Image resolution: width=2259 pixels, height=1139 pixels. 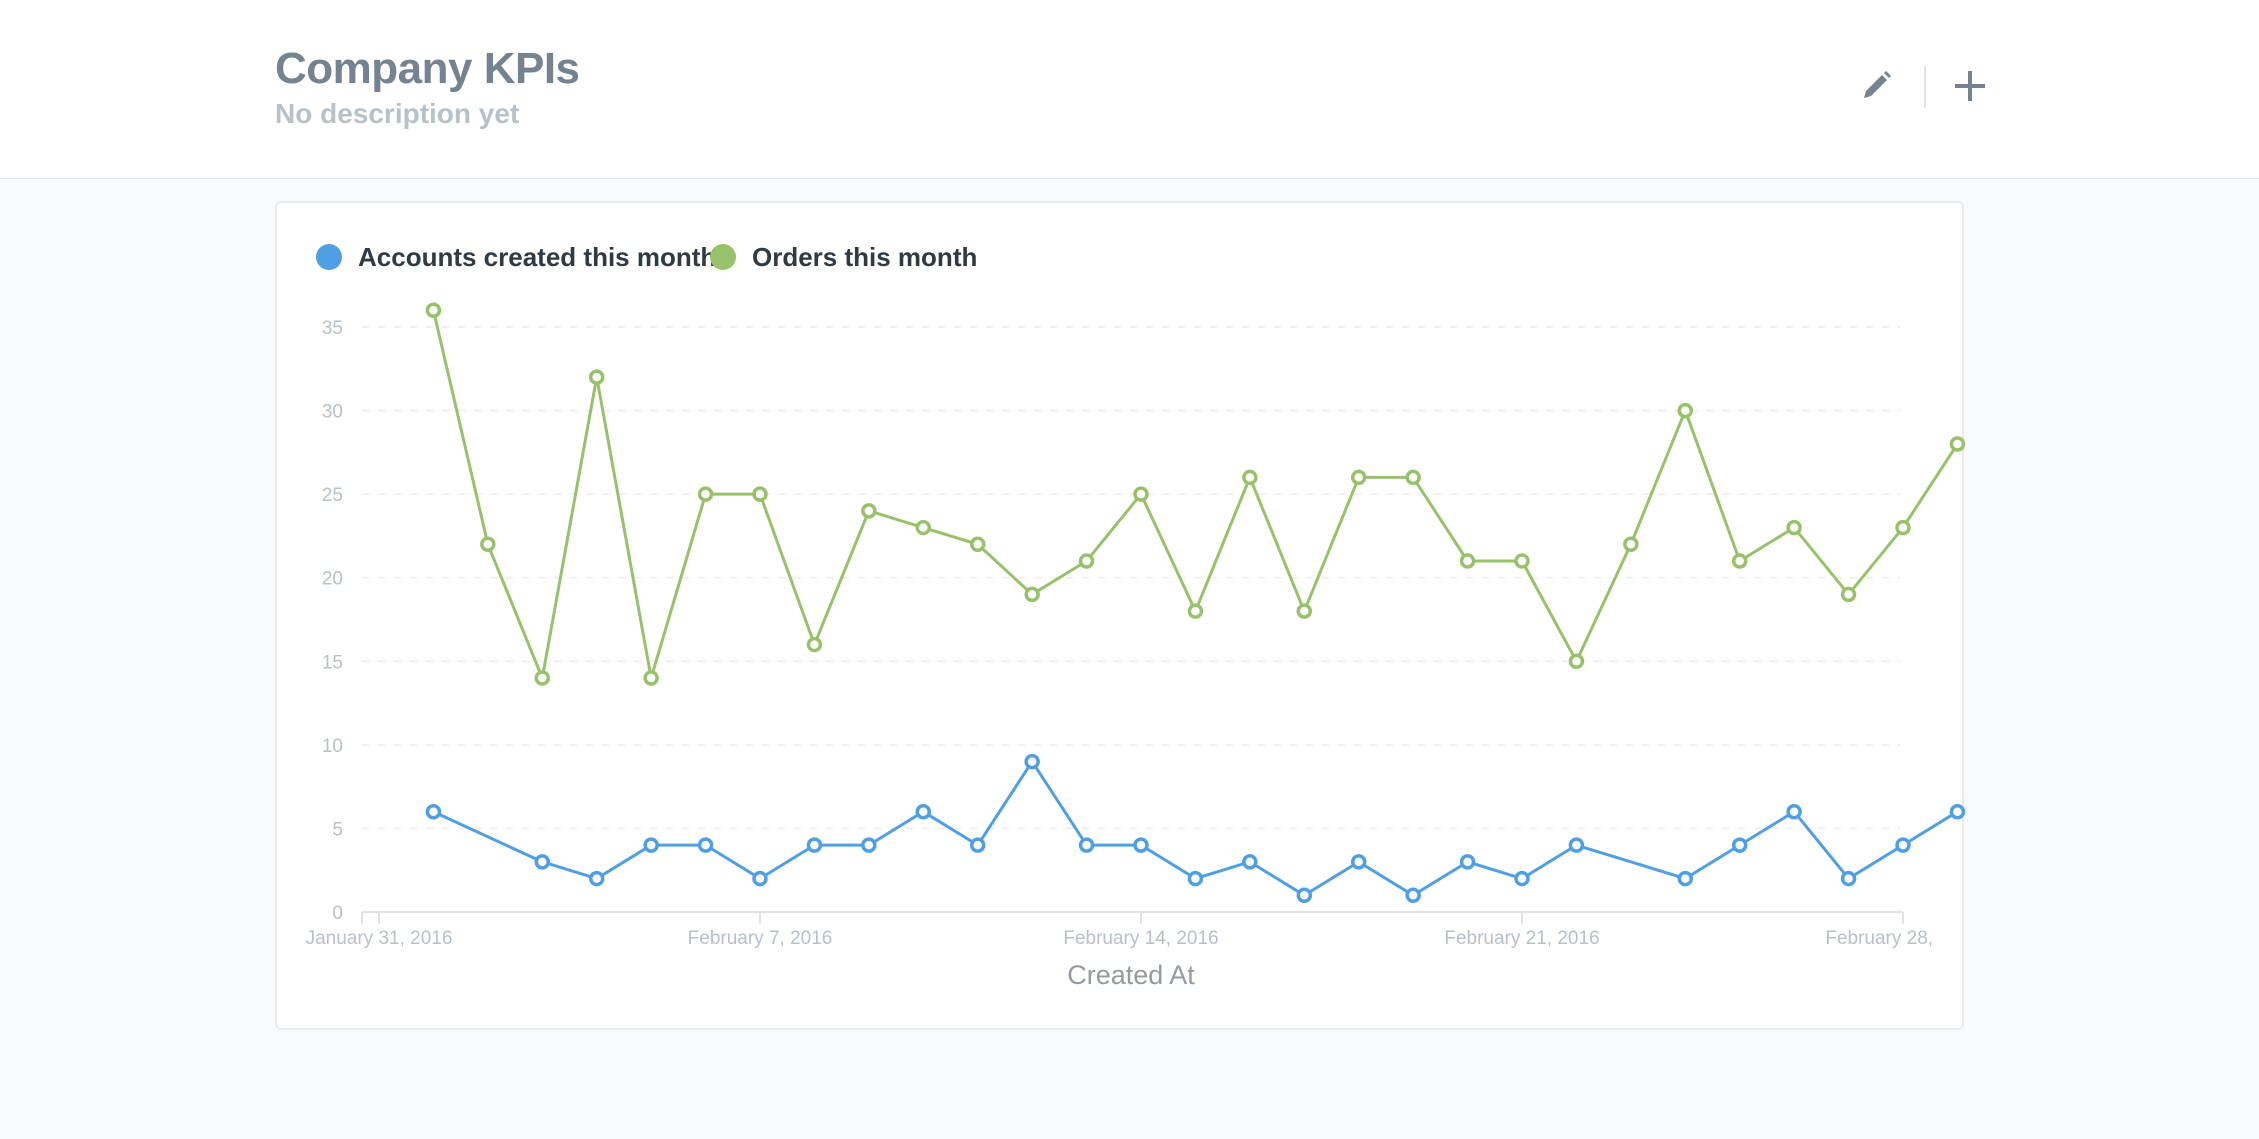 I want to click on legend-swatch-accounts, so click(x=329, y=257).